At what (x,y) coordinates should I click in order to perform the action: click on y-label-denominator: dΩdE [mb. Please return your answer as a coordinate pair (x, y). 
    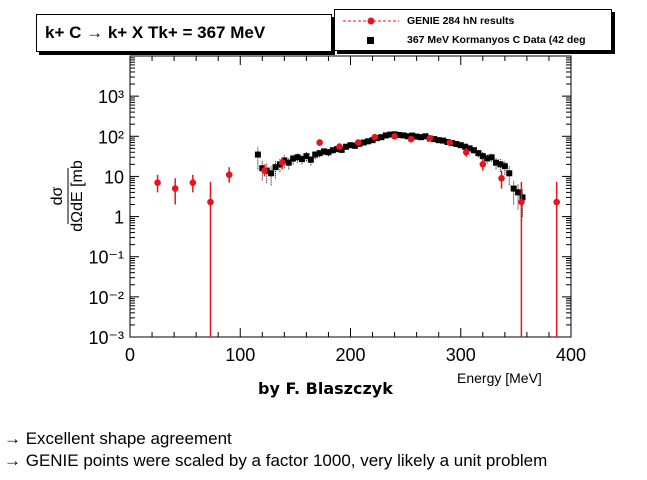
    Looking at the image, I should click on (77, 196).